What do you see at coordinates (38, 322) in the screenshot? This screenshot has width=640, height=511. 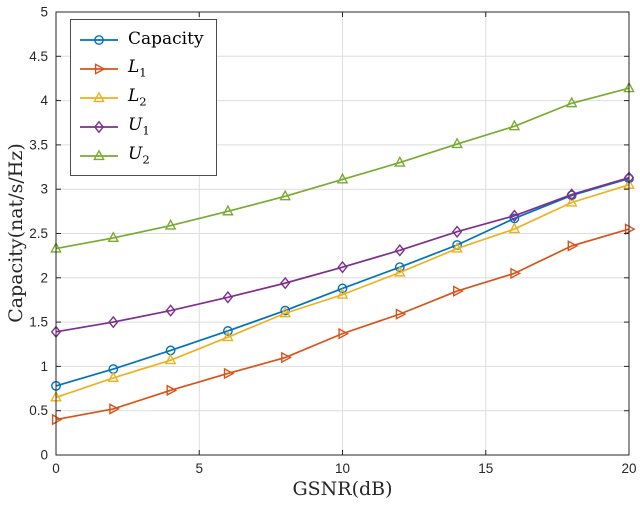 I see `y-tick-label: 1.5` at bounding box center [38, 322].